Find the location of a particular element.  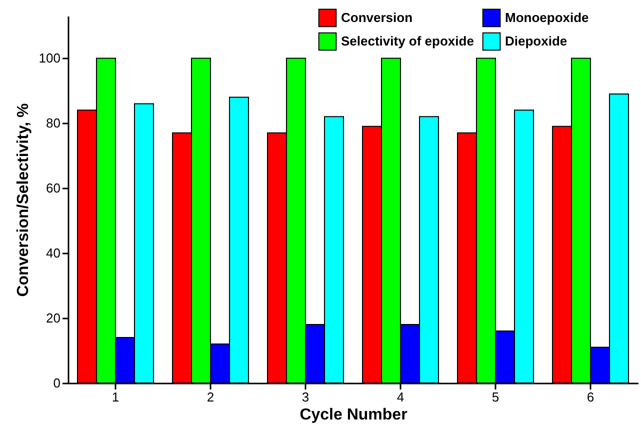

x-tick-label: 5 is located at coordinates (496, 397).